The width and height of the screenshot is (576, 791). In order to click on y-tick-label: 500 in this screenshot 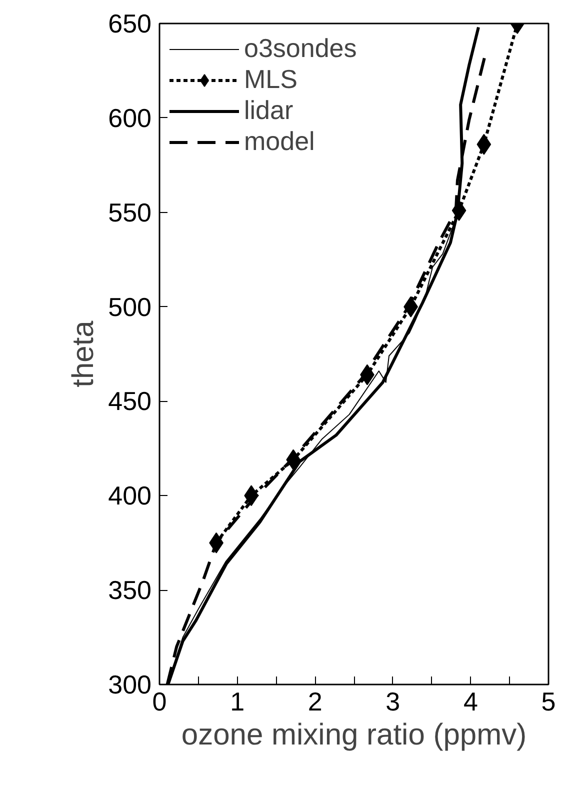, I will do `click(130, 307)`.